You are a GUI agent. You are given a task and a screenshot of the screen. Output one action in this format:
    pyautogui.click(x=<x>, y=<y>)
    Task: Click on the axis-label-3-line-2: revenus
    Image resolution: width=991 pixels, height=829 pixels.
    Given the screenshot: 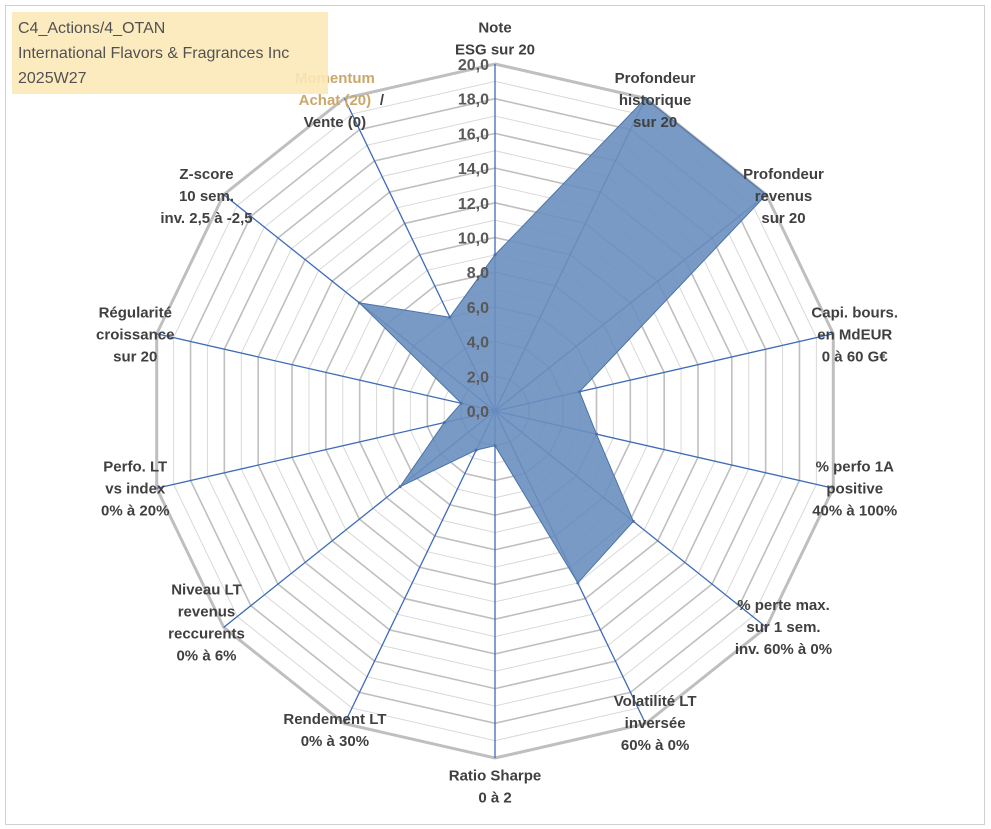 What is the action you would take?
    pyautogui.click(x=784, y=196)
    